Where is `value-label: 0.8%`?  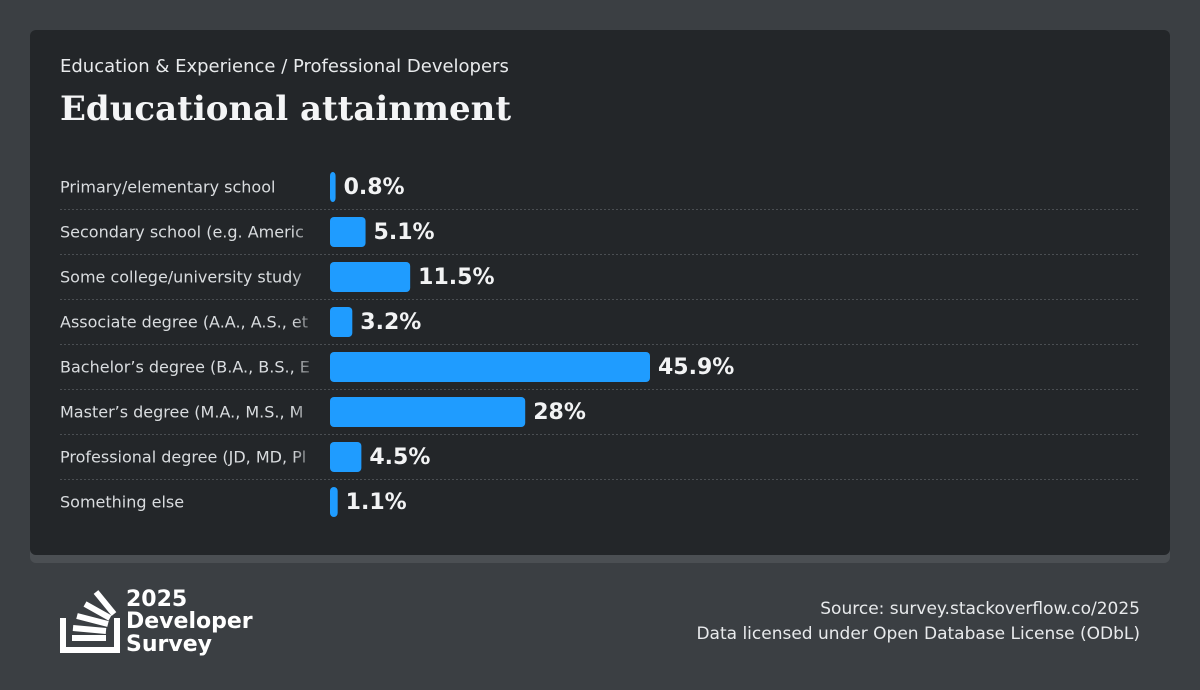 value-label: 0.8% is located at coordinates (374, 187).